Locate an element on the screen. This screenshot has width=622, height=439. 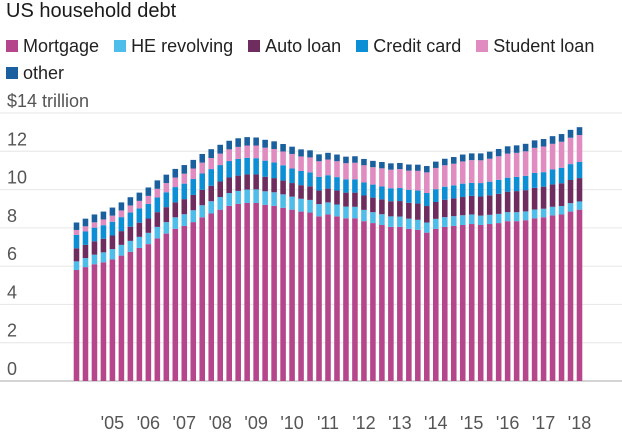
legend-item-mortgage: Mortgage is located at coordinates (52, 46).